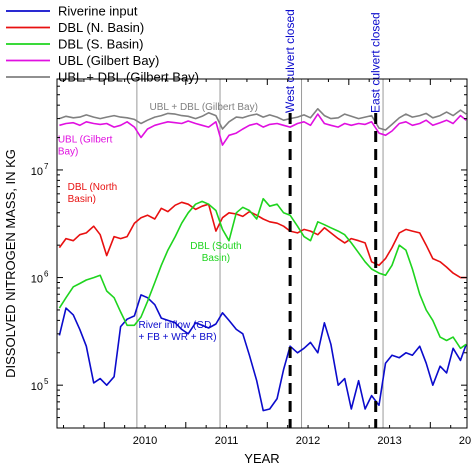  What do you see at coordinates (376, 62) in the screenshot?
I see `culvert-event-label-1: East culvert closed` at bounding box center [376, 62].